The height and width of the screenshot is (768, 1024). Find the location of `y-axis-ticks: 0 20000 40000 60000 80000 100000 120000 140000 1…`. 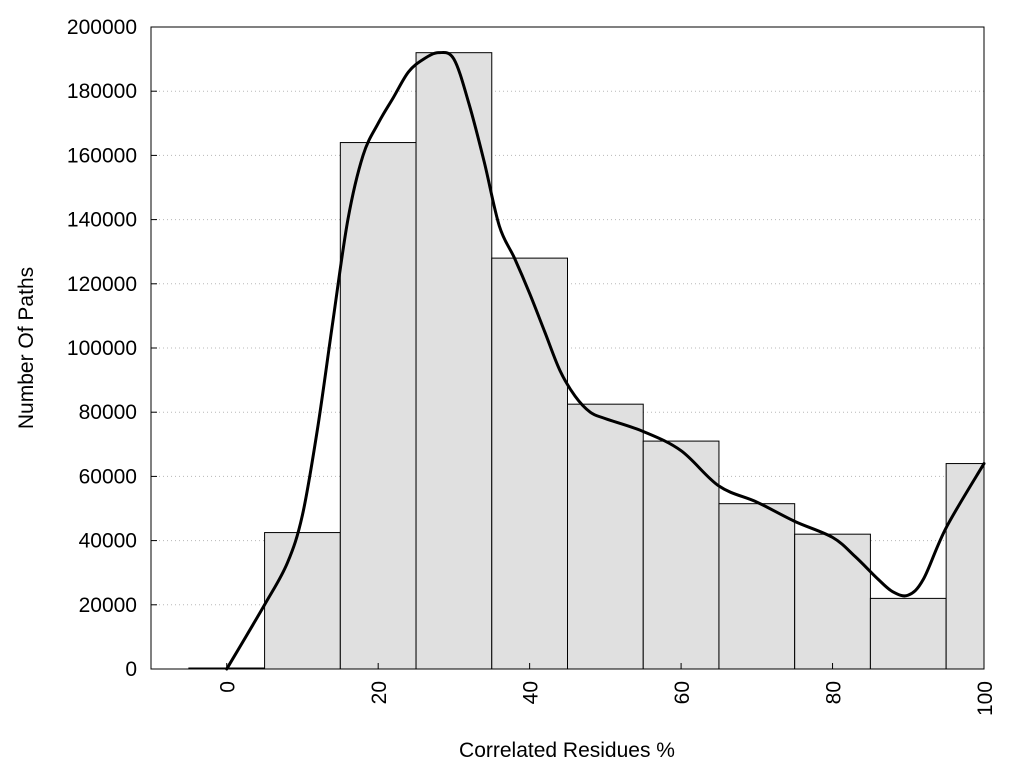

y-axis-ticks: 0 20000 40000 60000 80000 100000 120000 140000 1… is located at coordinates (112, 348).